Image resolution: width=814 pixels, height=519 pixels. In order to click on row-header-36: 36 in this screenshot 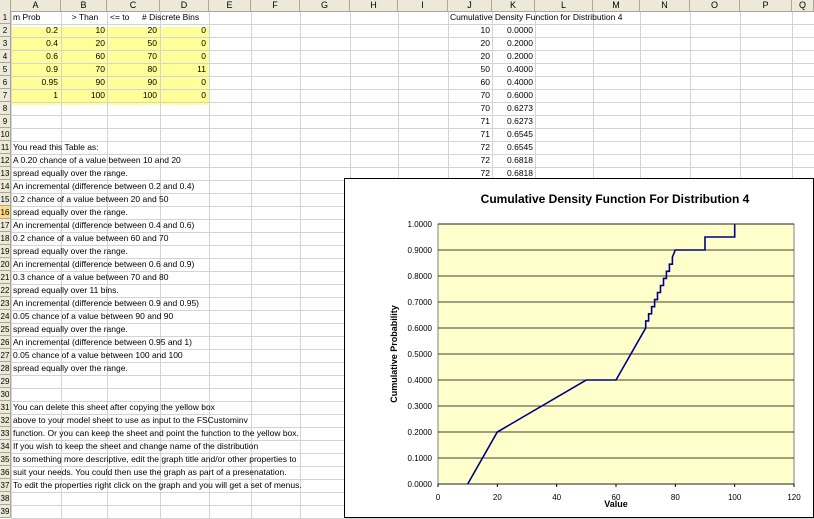, I will do `click(5, 472)`.